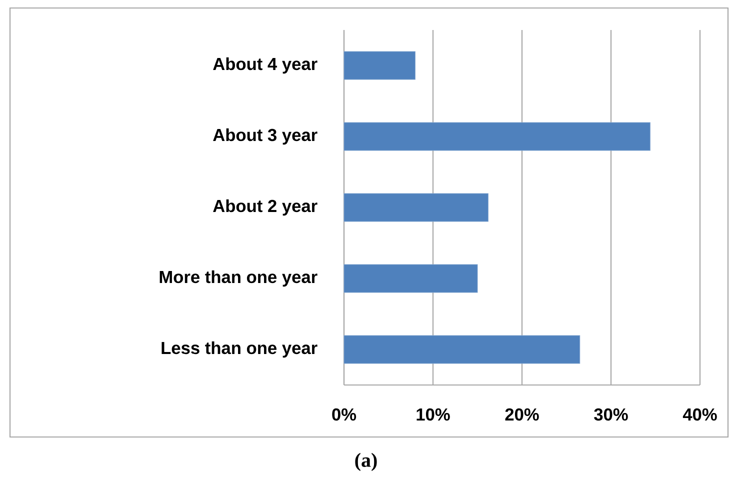 The image size is (732, 477). I want to click on y-tick-label: About 2 year, so click(265, 207).